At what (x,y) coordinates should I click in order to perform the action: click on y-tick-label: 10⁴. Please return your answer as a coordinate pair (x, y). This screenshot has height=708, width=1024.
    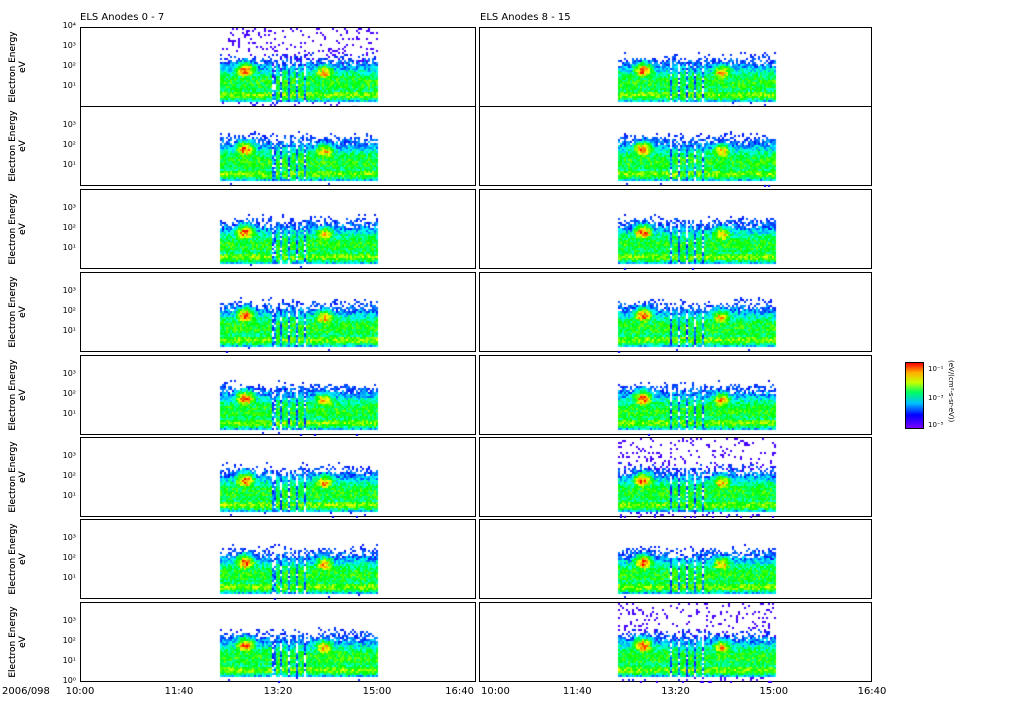
    Looking at the image, I should click on (69, 25).